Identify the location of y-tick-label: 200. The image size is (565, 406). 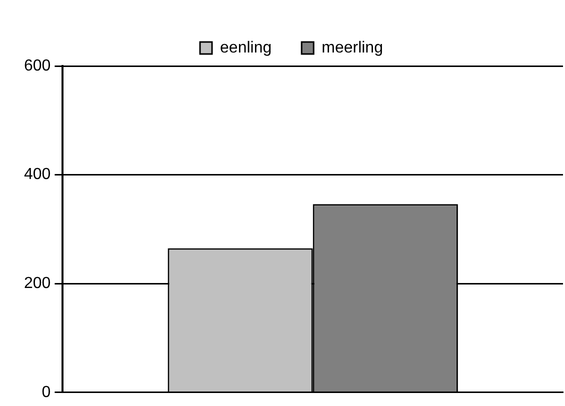
(37, 283).